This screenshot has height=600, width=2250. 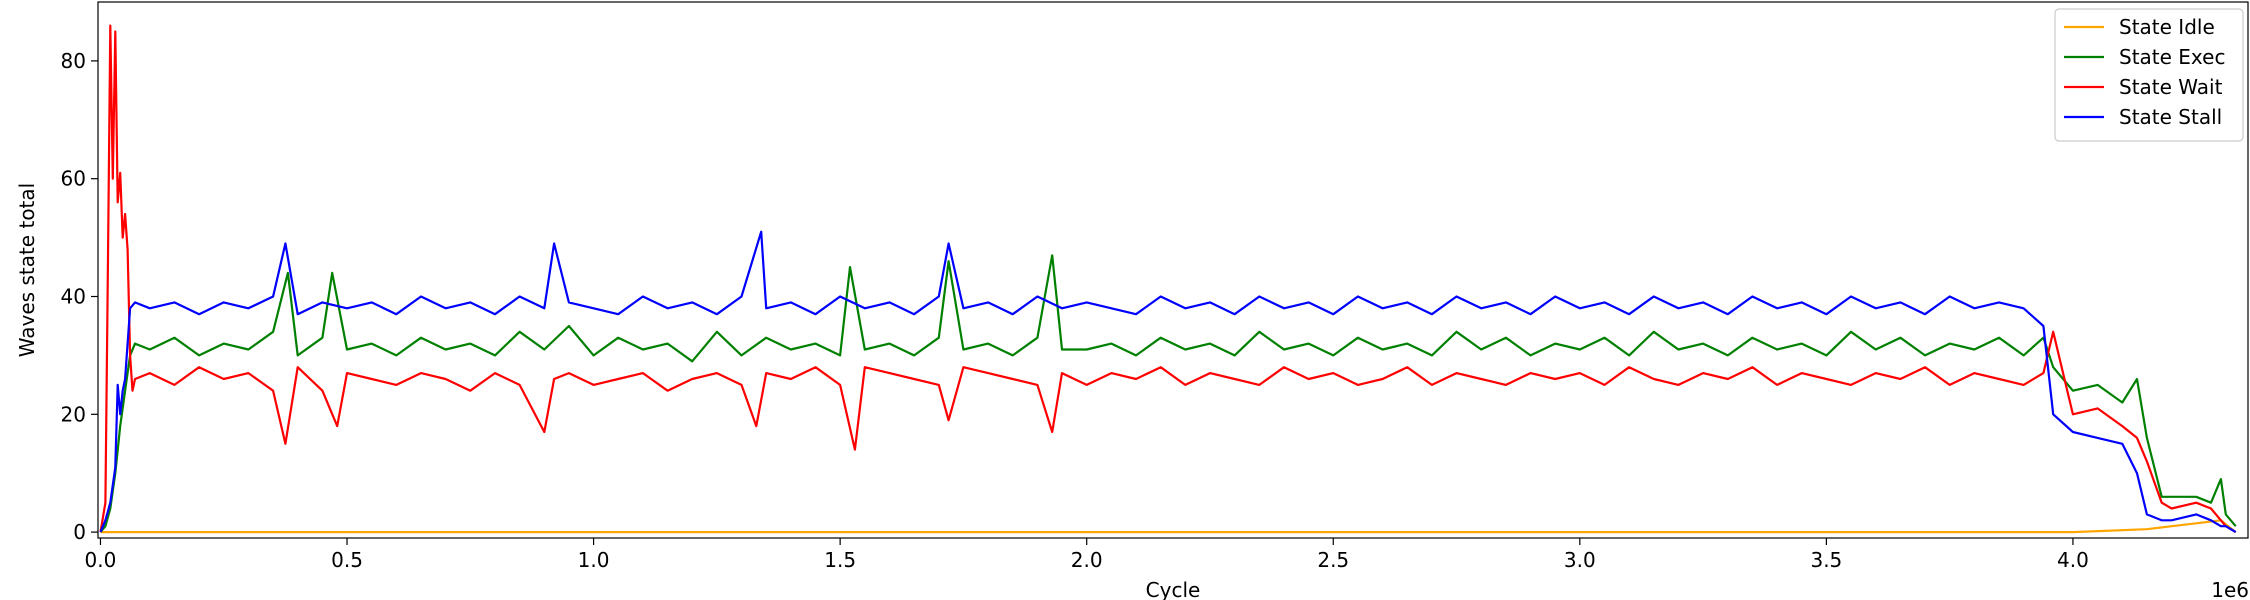 I want to click on y-tick-label: 0, so click(x=79, y=532).